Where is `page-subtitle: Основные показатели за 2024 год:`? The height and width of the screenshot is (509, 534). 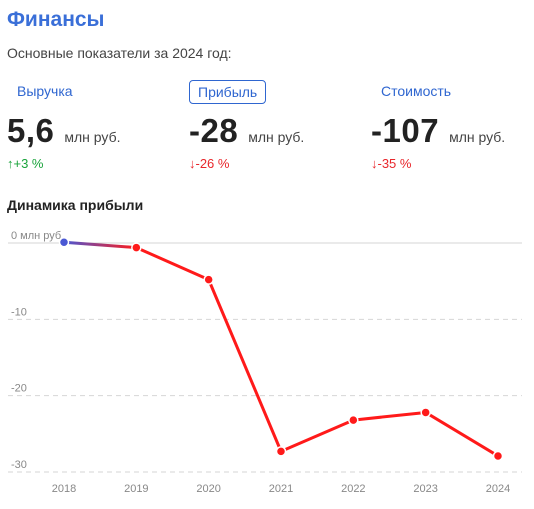
page-subtitle: Основные показатели за 2024 год: is located at coordinates (119, 53).